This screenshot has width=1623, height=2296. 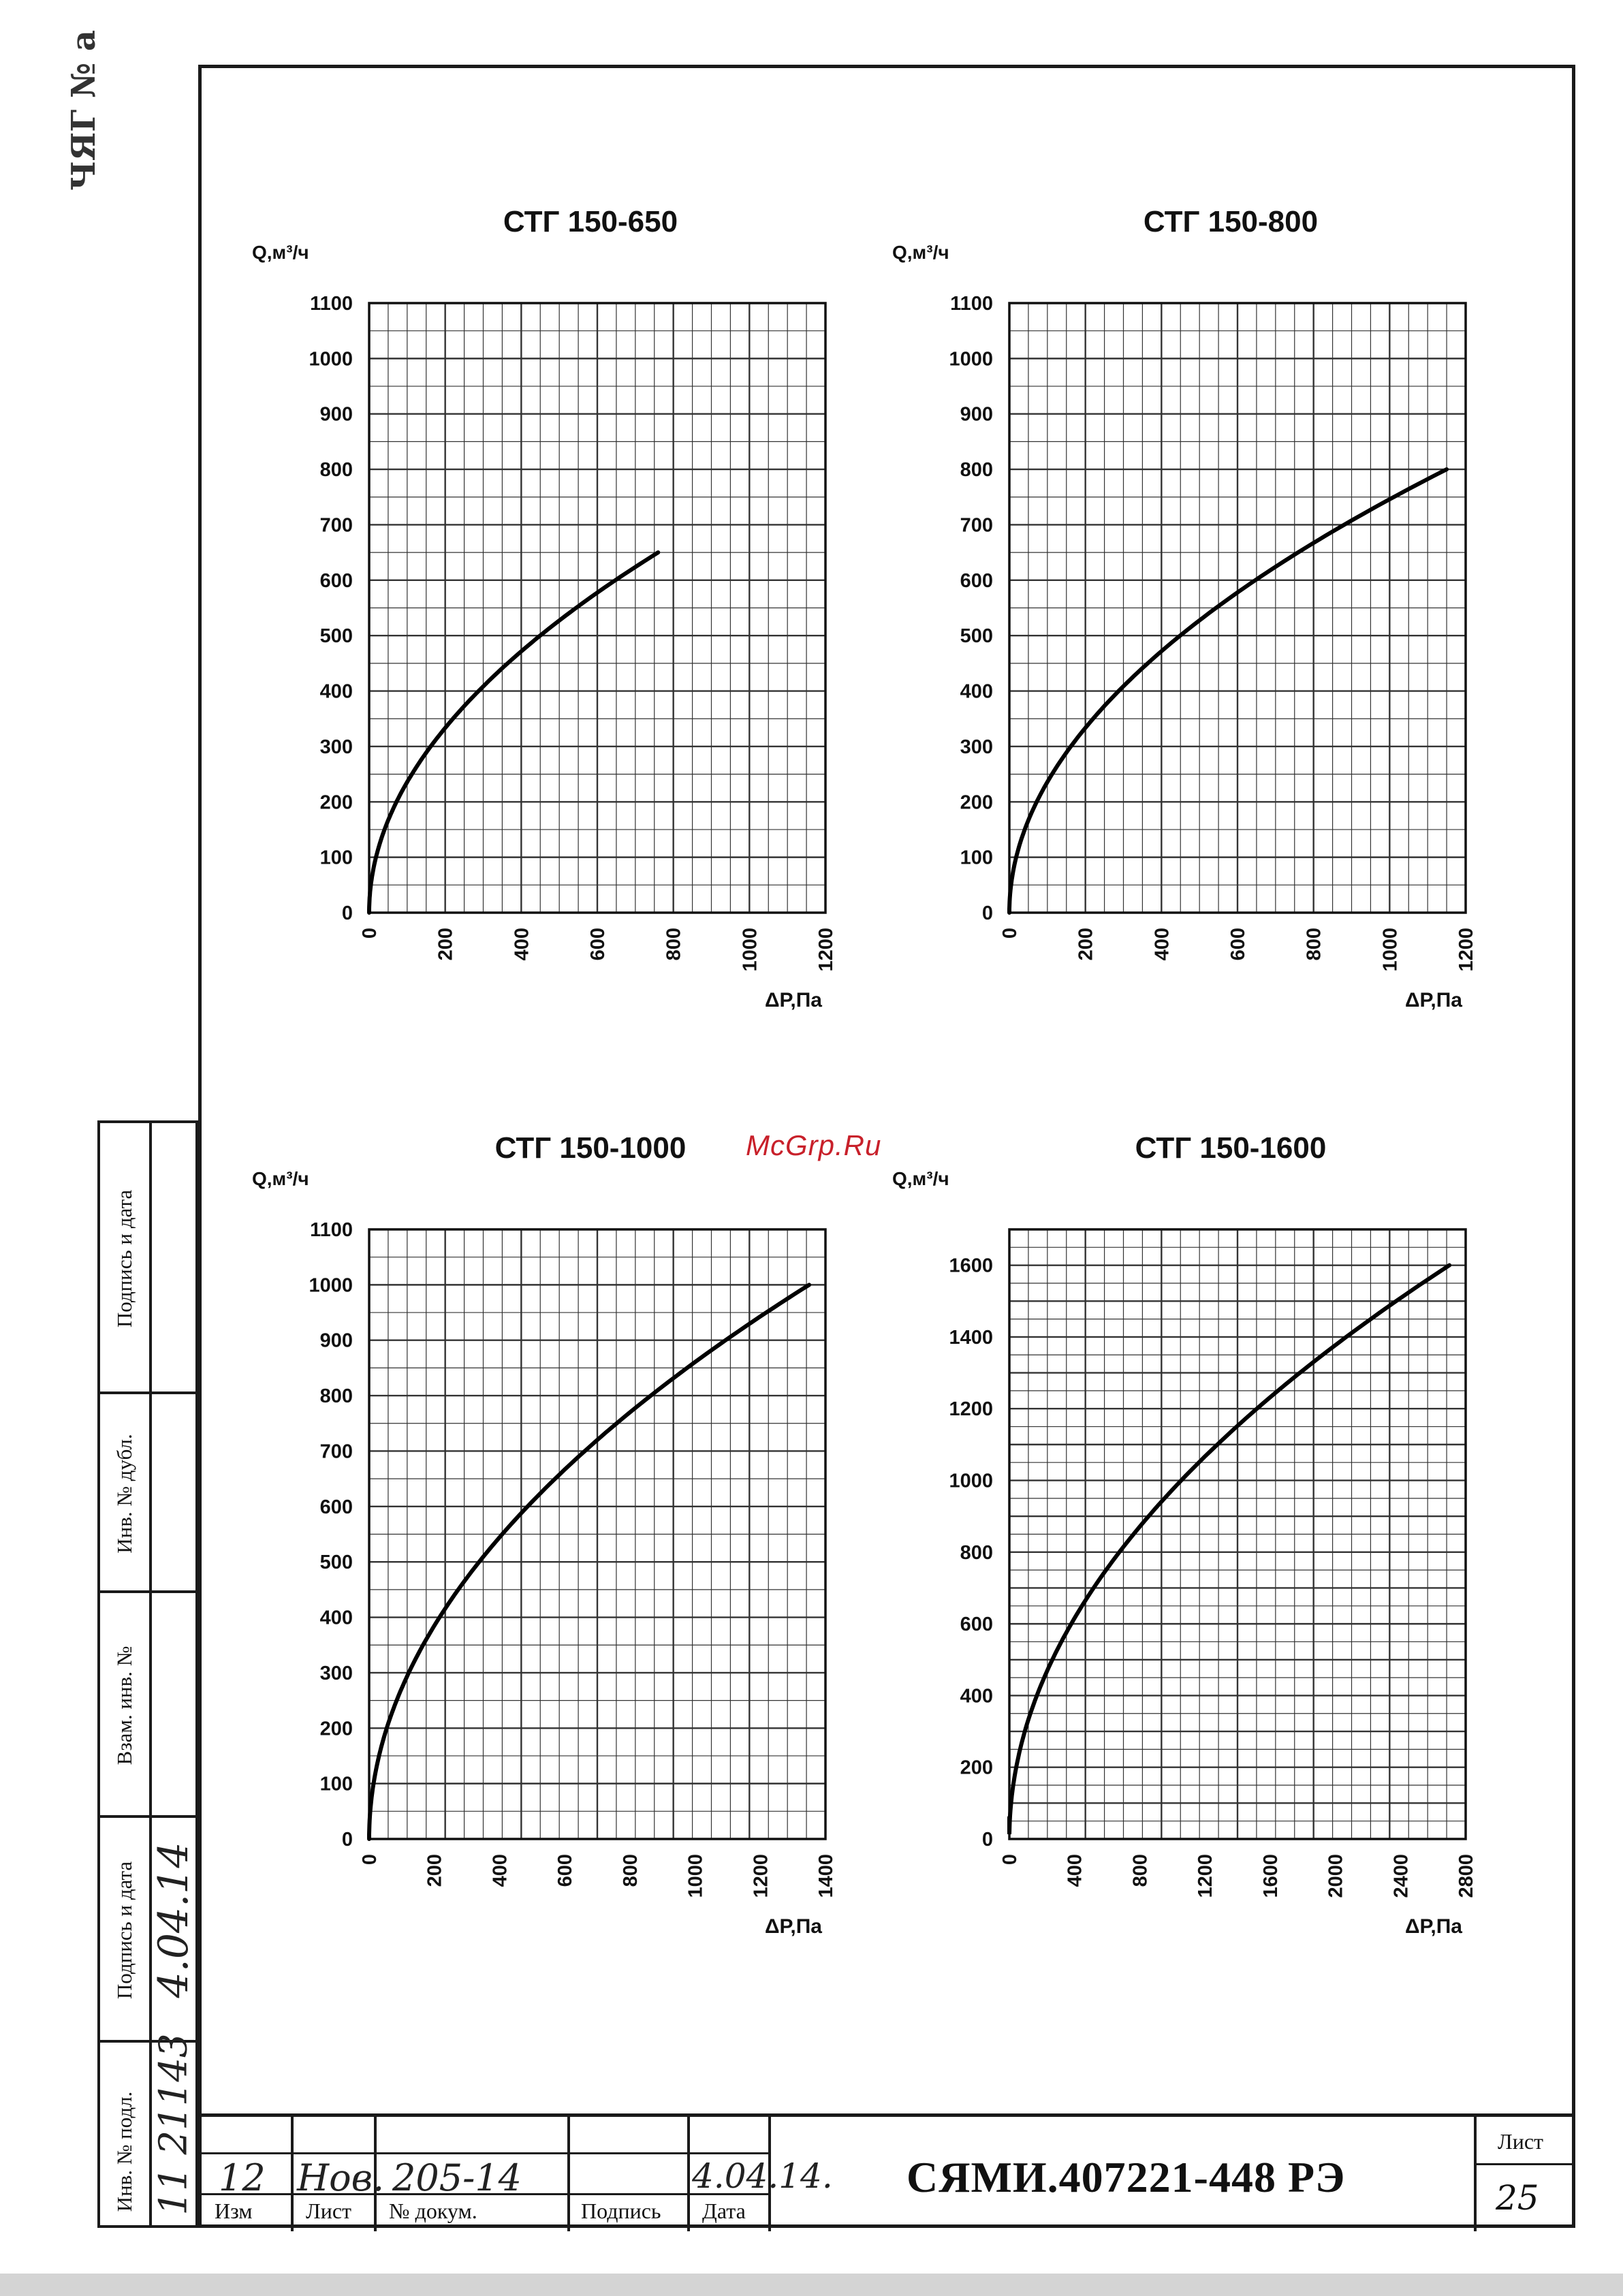 I want to click on chart-title: СТГ 150-650, so click(x=590, y=221).